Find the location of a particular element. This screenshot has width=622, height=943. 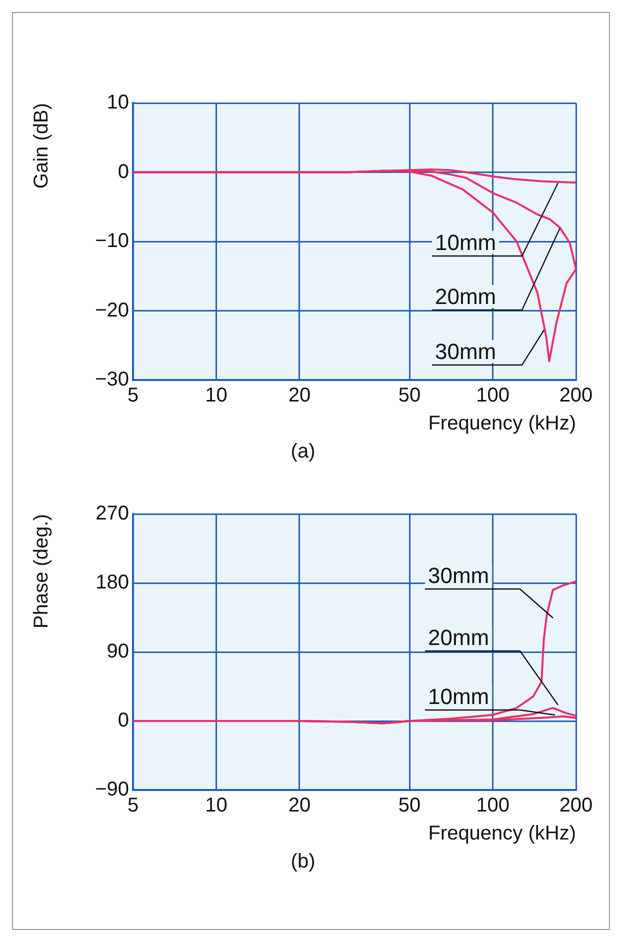

y-tick-label: −10 is located at coordinates (112, 241).